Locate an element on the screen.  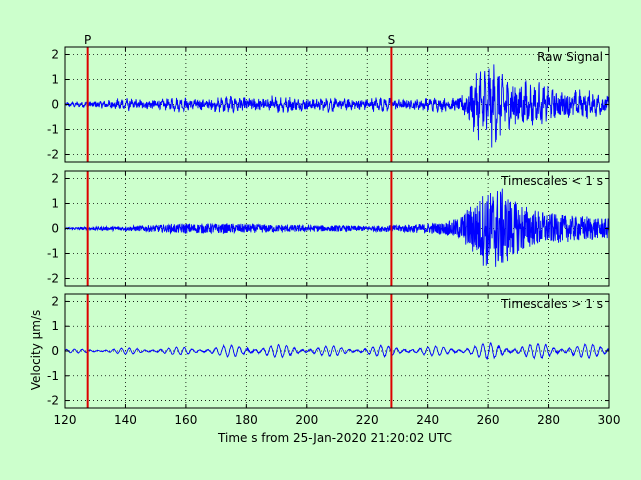
y-axis-label: Velocity μm/s is located at coordinates (36, 350).